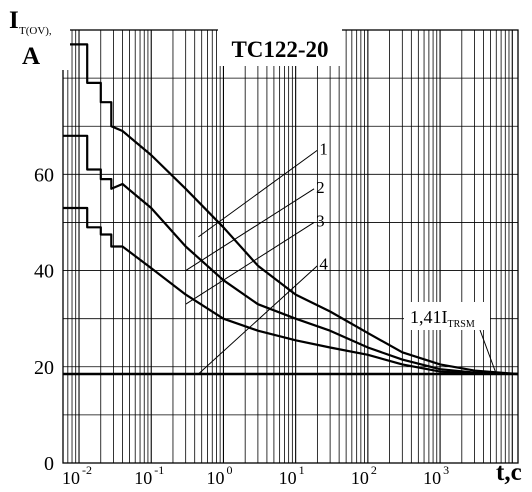 The image size is (532, 492). Describe the element at coordinates (279, 49) in the screenshot. I see `chart-title: TC122-20` at that location.